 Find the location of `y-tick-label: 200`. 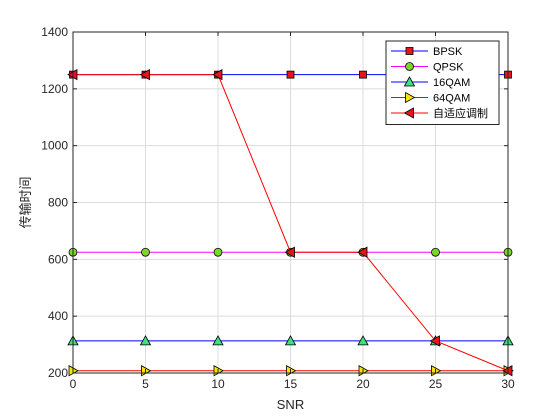

y-tick-label: 200 is located at coordinates (58, 373).